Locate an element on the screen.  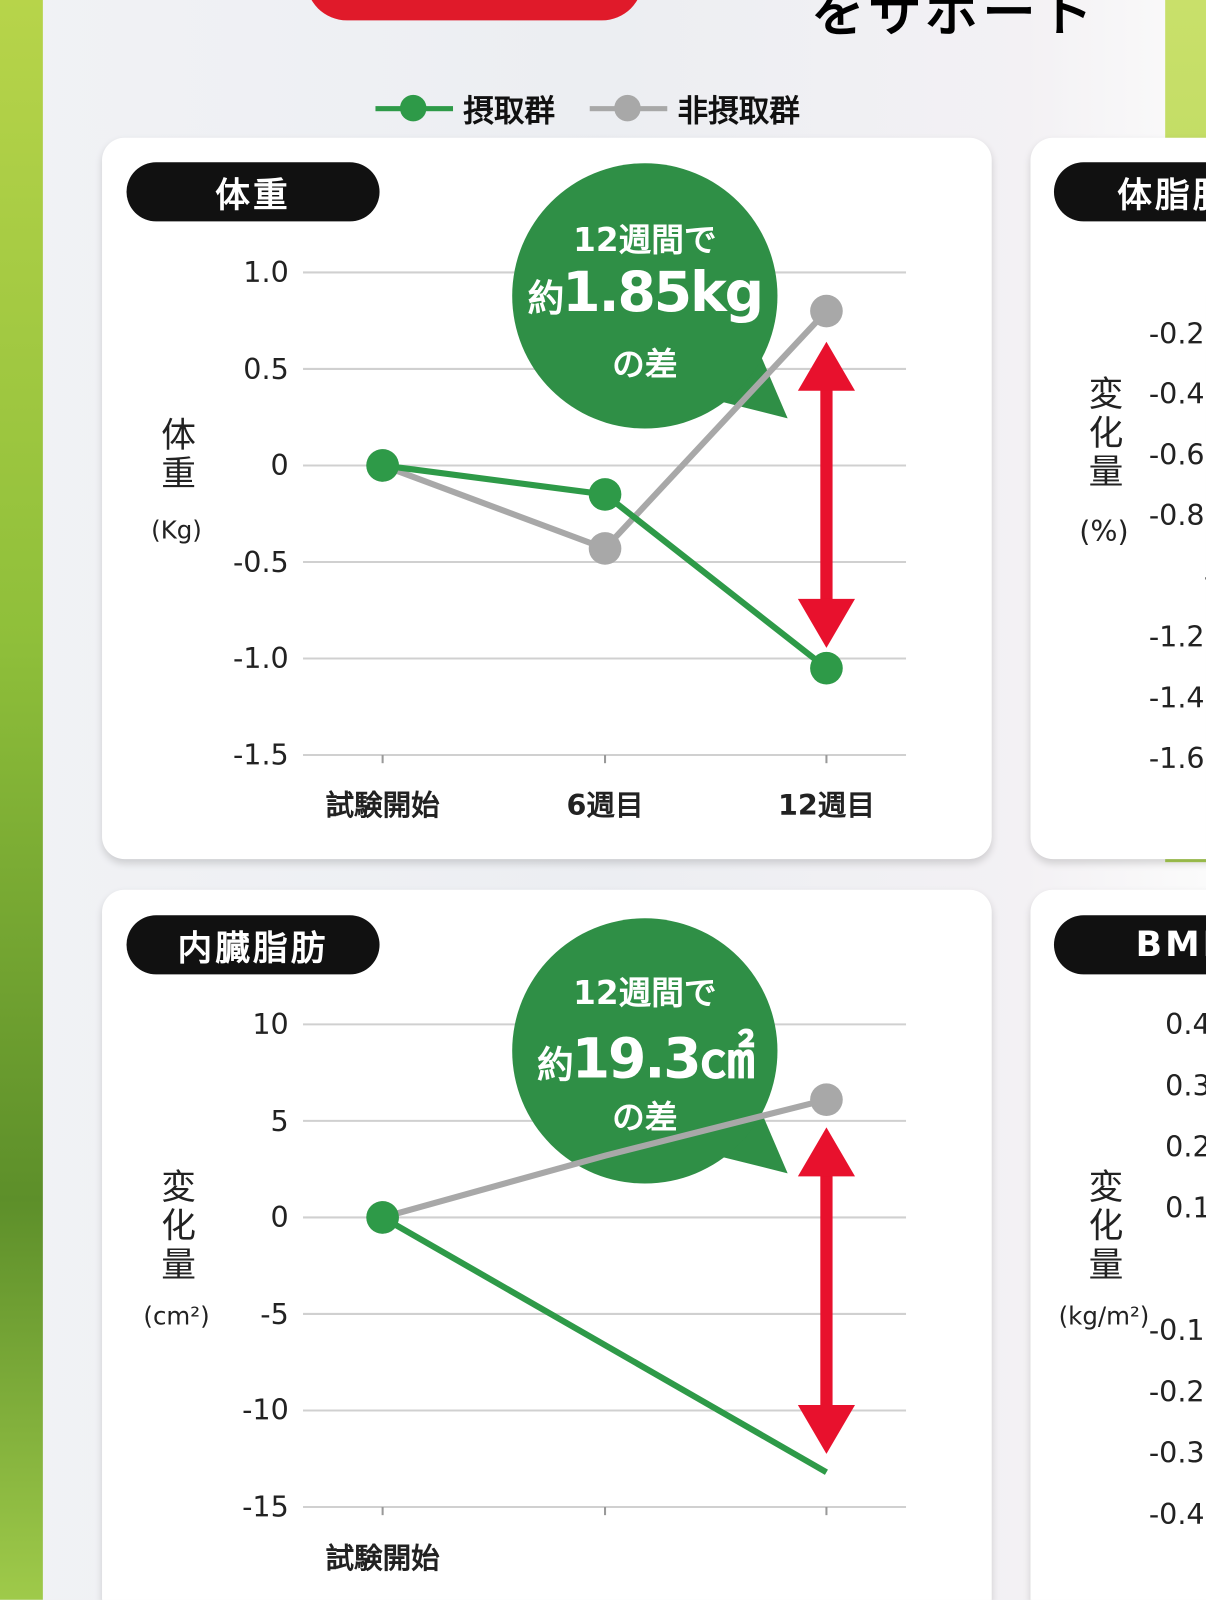
y-axis-unit-weight: (Kg) is located at coordinates (176, 530).